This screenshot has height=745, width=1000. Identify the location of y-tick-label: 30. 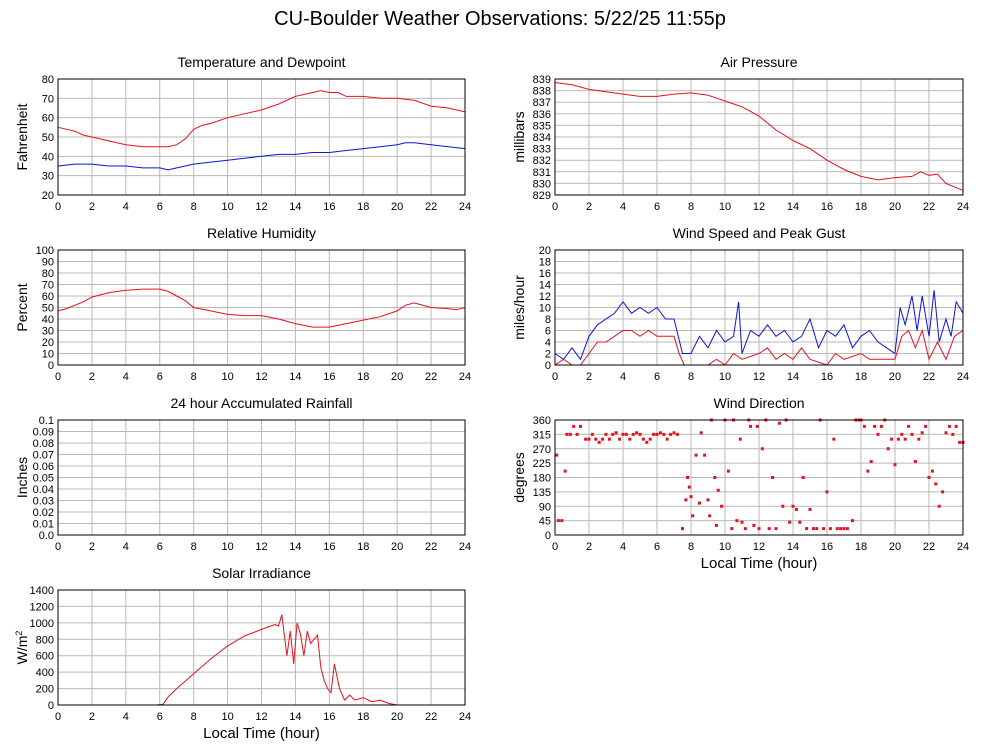
(48, 177).